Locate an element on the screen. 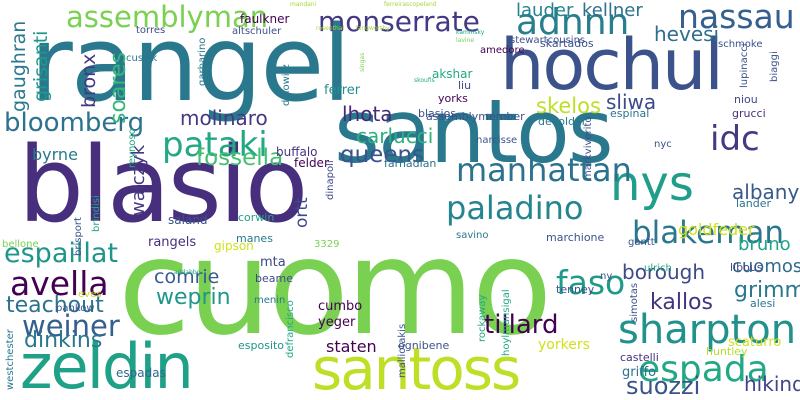 The width and height of the screenshot is (800, 400). word: corwin is located at coordinates (256, 217).